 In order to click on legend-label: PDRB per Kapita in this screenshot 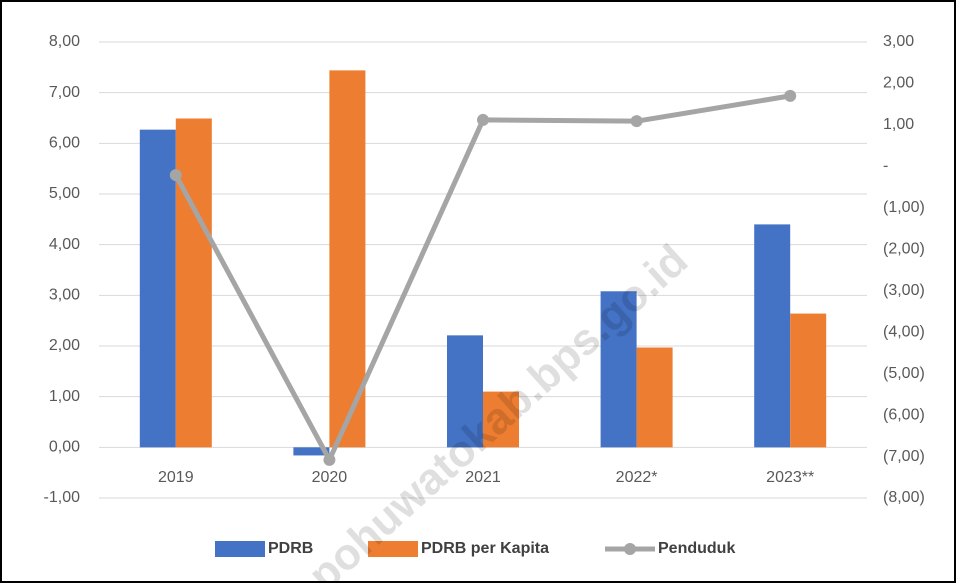, I will do `click(485, 548)`.